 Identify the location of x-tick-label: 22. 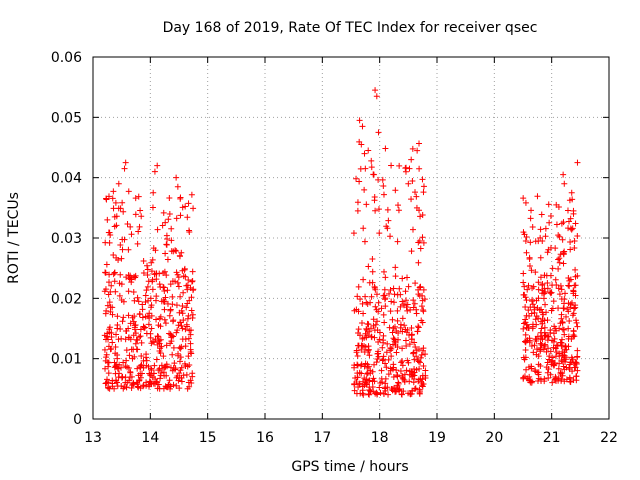
(609, 438).